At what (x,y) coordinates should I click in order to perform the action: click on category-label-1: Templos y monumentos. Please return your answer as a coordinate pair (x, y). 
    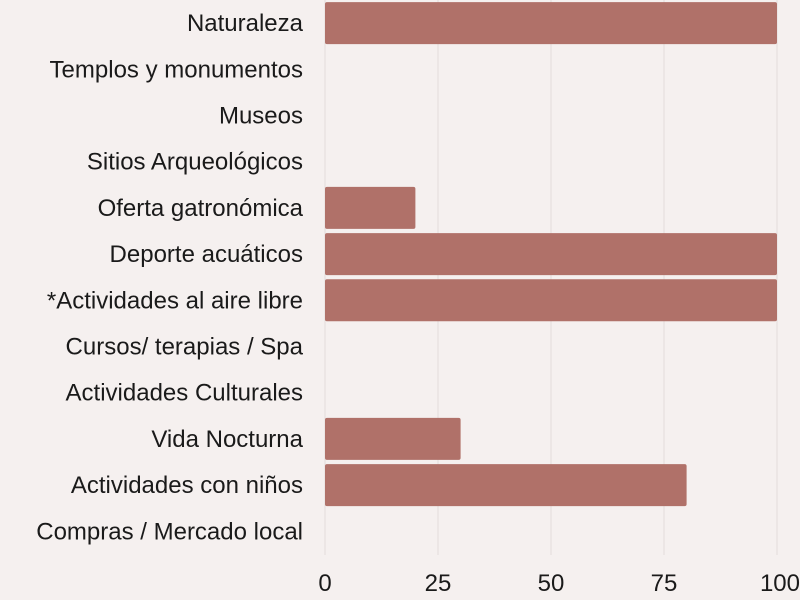
    Looking at the image, I should click on (176, 69).